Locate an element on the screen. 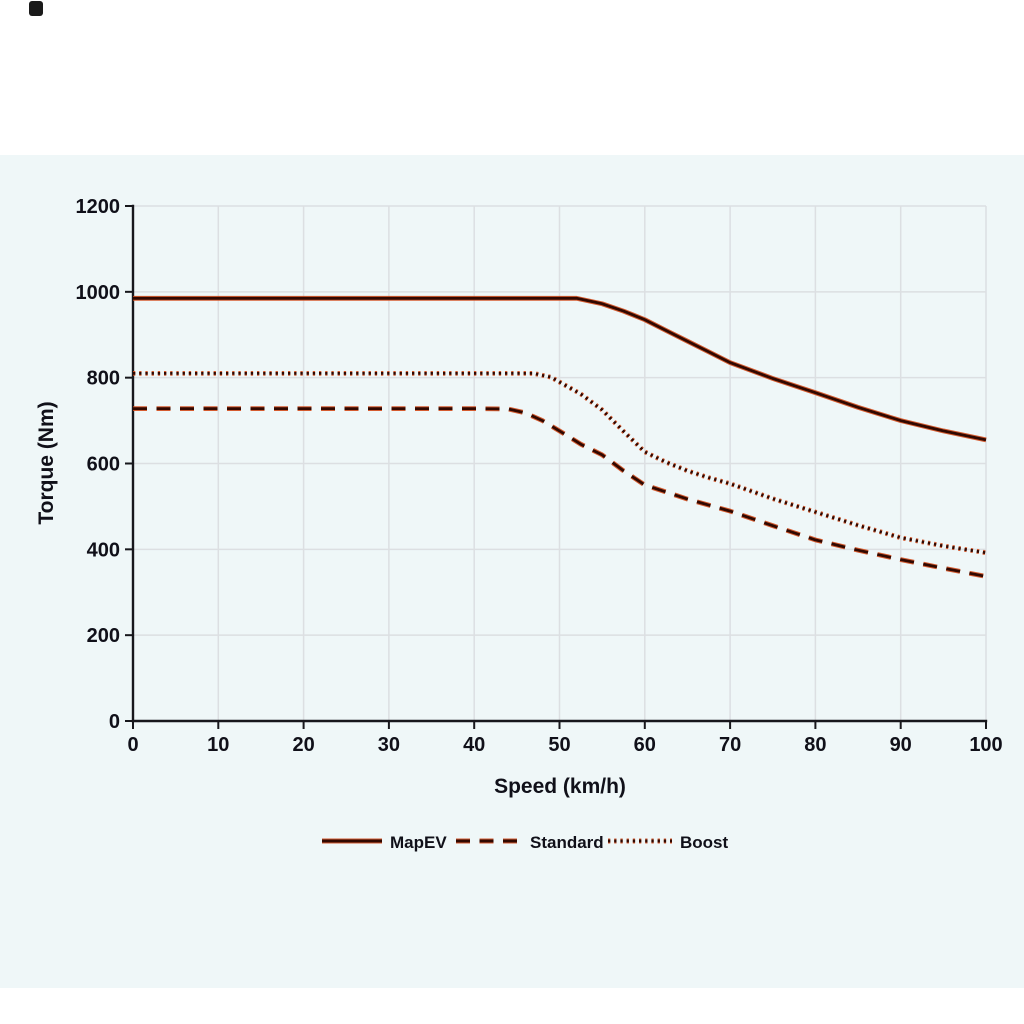 The image size is (1024, 1024). x-tick-labels: 0 10 20 30 40 50 60 70 80 90 100 is located at coordinates (564, 745).